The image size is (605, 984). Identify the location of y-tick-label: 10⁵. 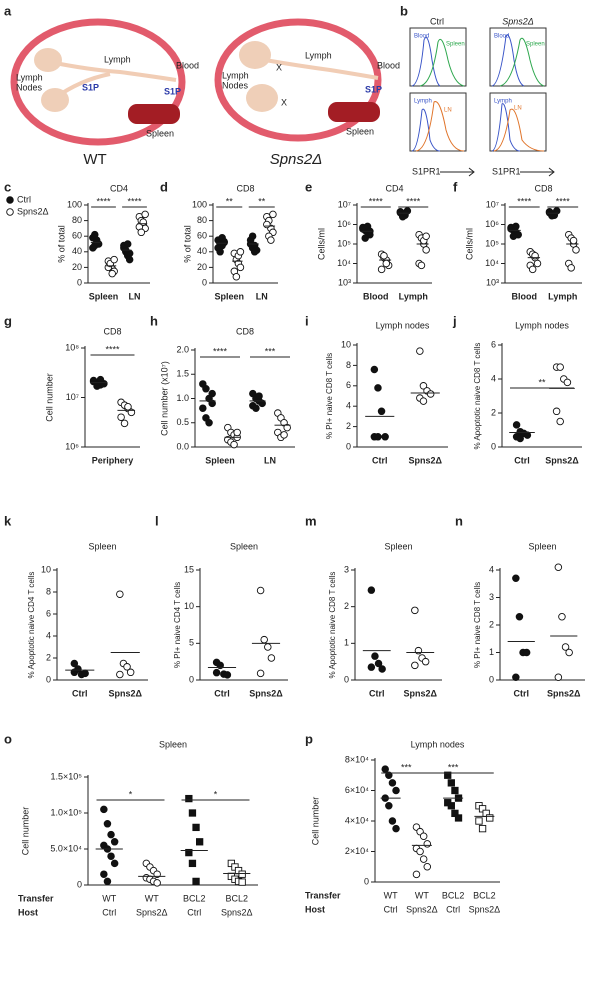
(492, 243).